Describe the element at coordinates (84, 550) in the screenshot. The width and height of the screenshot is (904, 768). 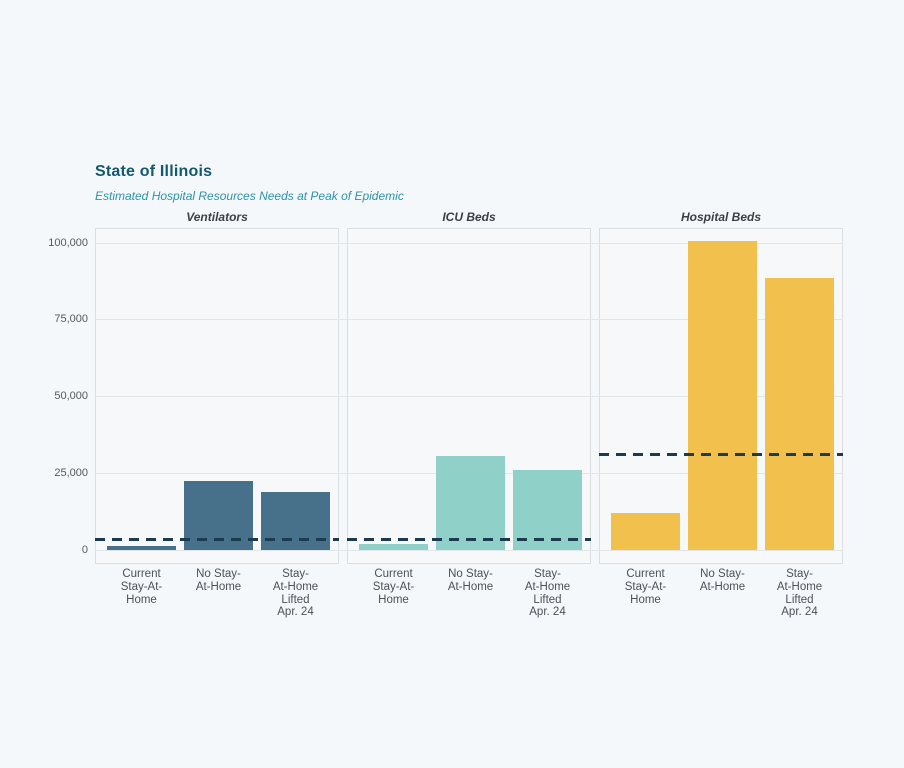
I see `y-axis-tick-label: 0` at that location.